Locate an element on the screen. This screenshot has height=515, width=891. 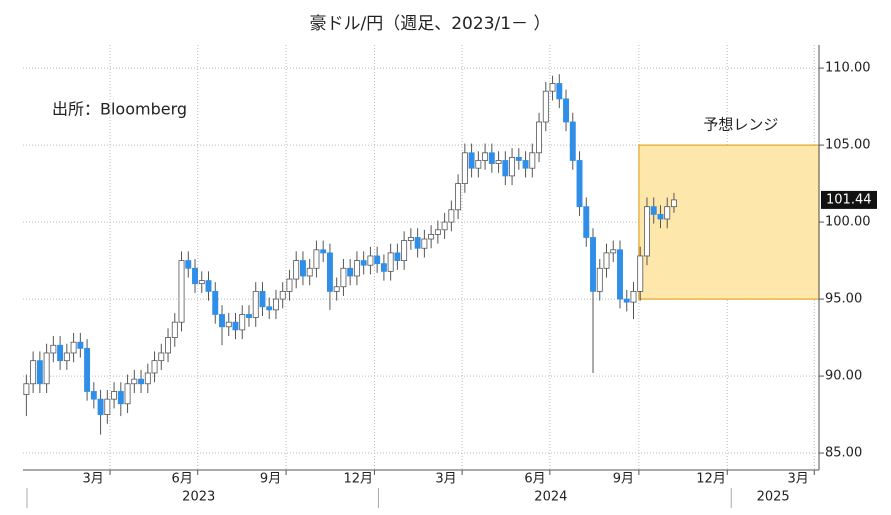
chart-title: 豪ドル/円（週足、2023/1－ ） is located at coordinates (430, 23).